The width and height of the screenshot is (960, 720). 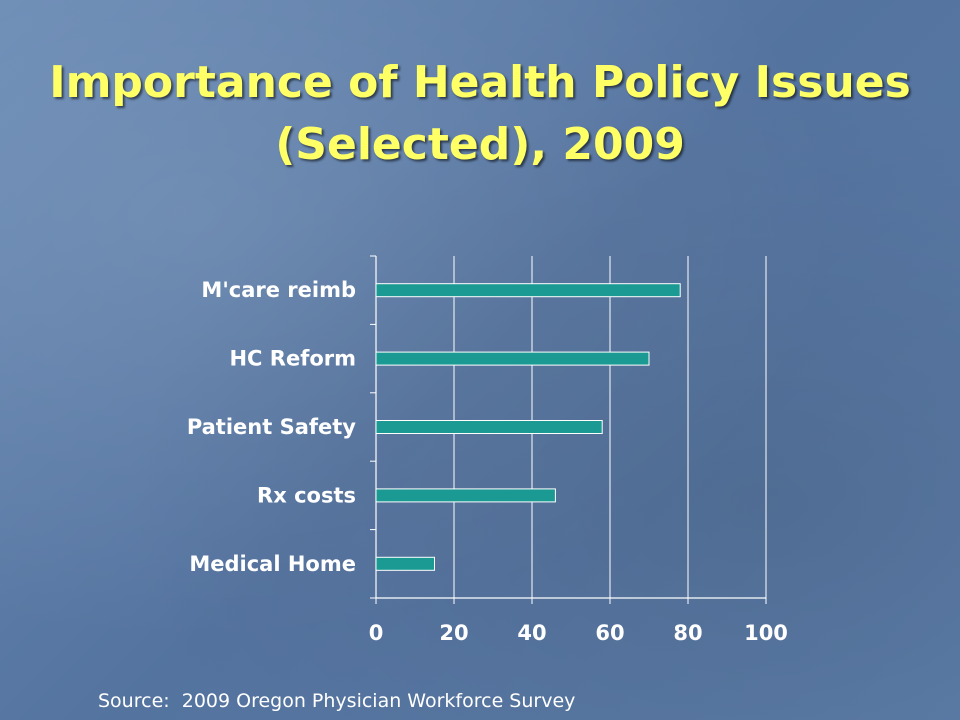 What do you see at coordinates (272, 564) in the screenshot?
I see `category-label: Medical Home` at bounding box center [272, 564].